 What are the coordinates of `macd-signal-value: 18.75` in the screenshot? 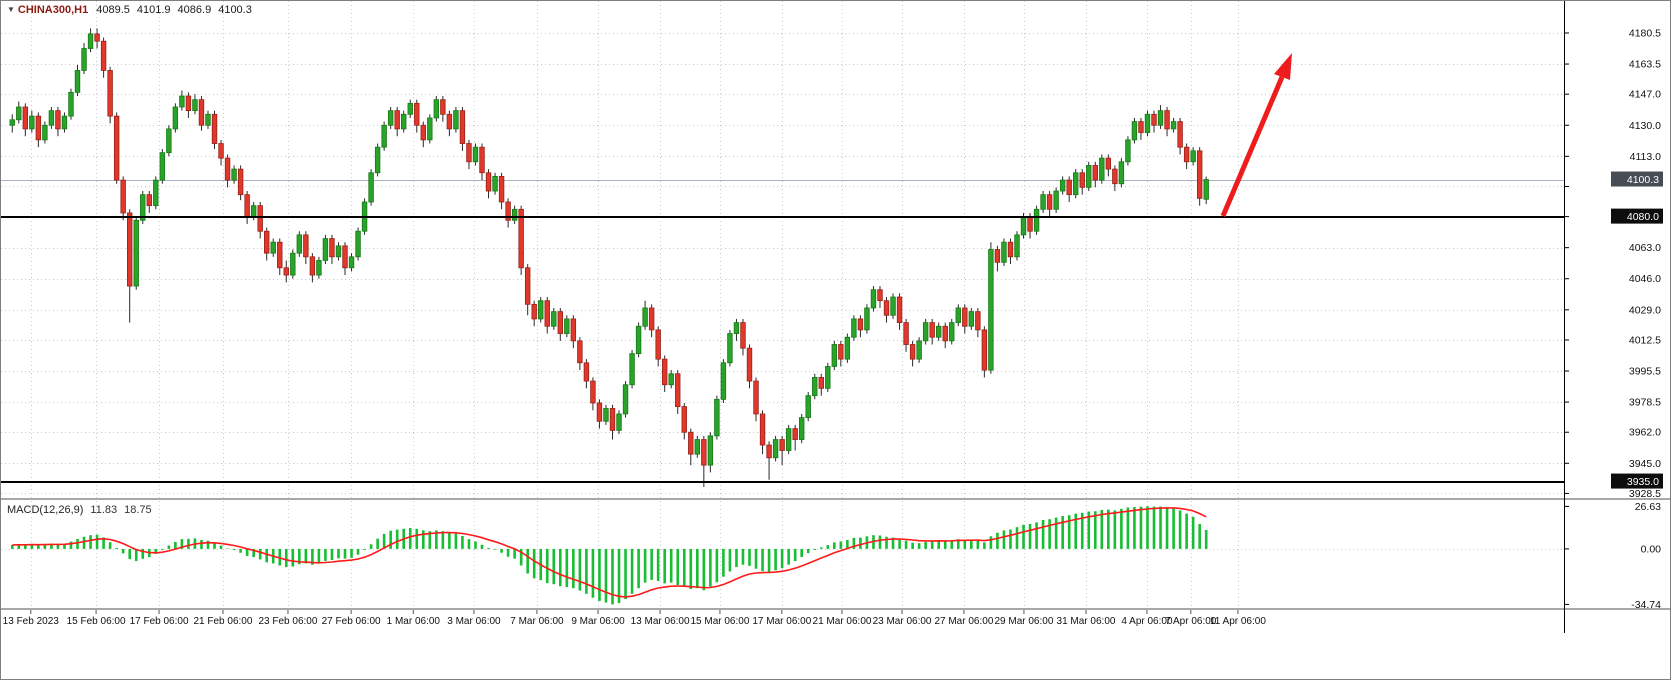 It's located at (138, 510).